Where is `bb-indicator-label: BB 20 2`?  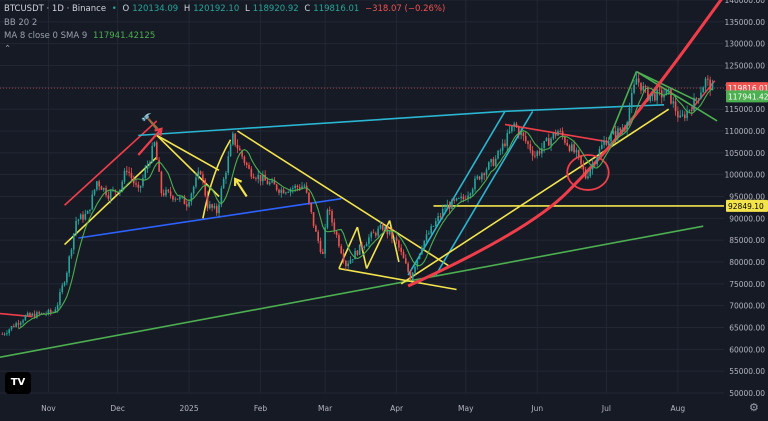
bb-indicator-label: BB 20 2 is located at coordinates (21, 23).